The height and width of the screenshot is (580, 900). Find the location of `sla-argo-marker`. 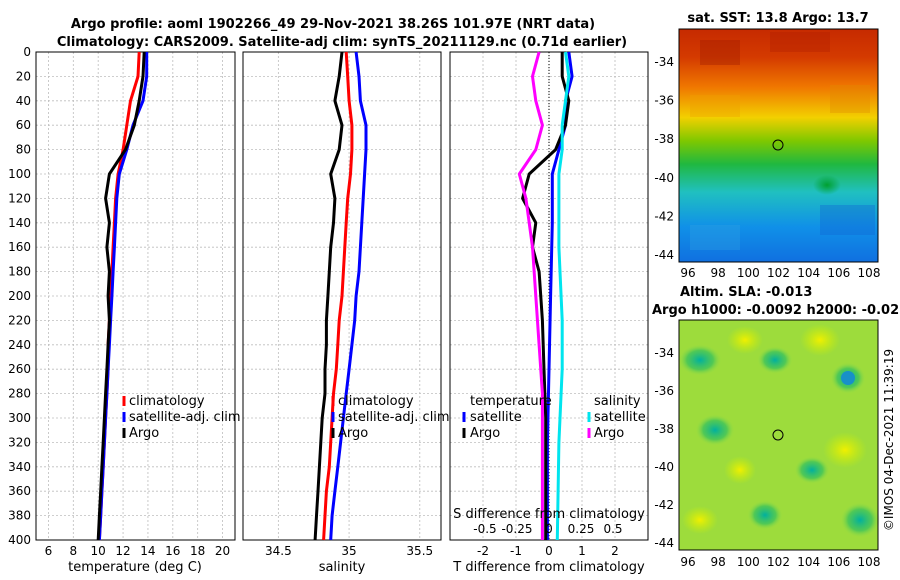

sla-argo-marker is located at coordinates (778, 435).